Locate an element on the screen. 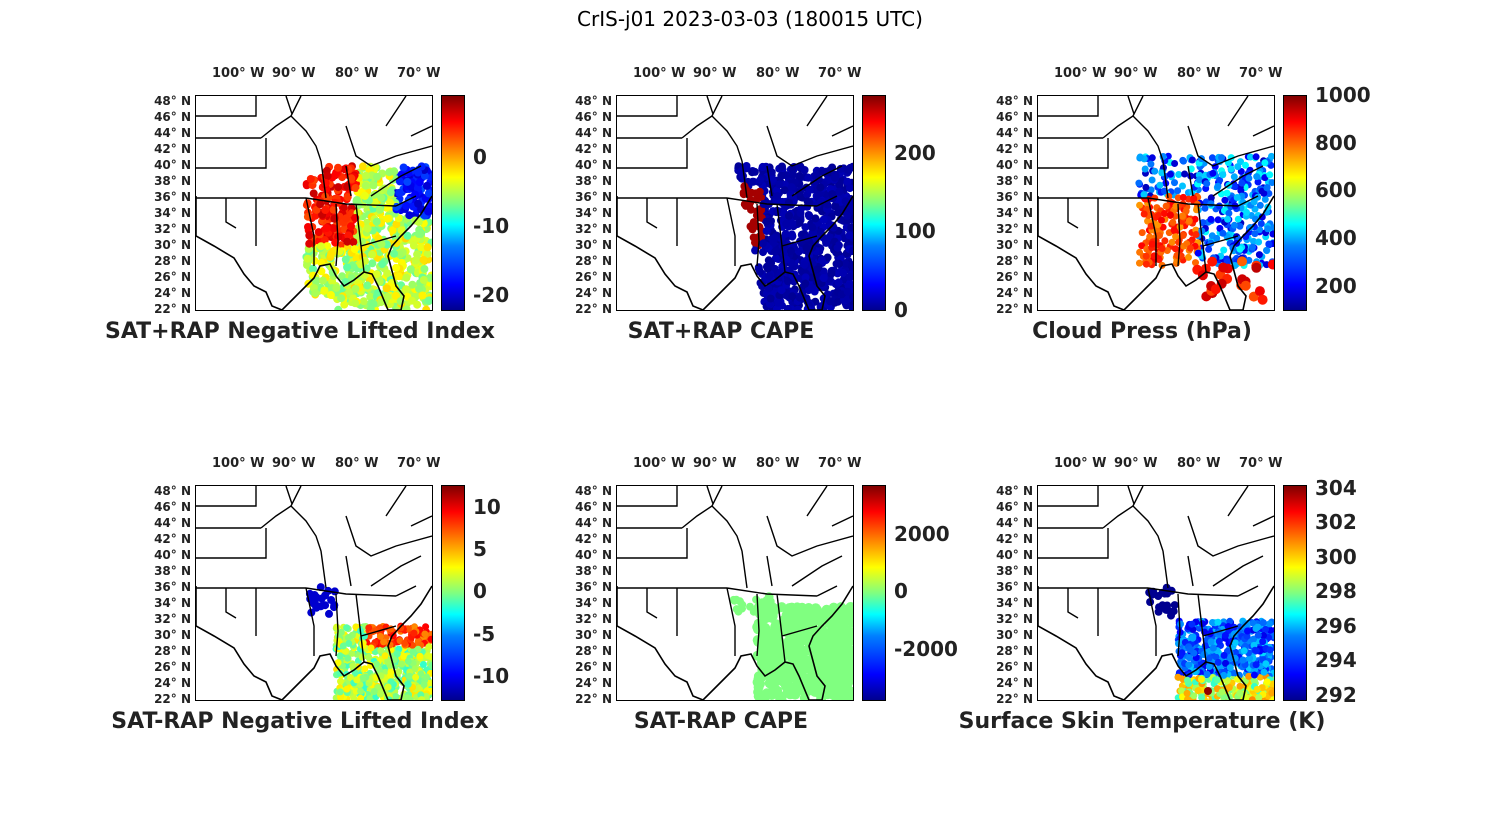  lat-tick-label: 32° N is located at coordinates (172, 229).